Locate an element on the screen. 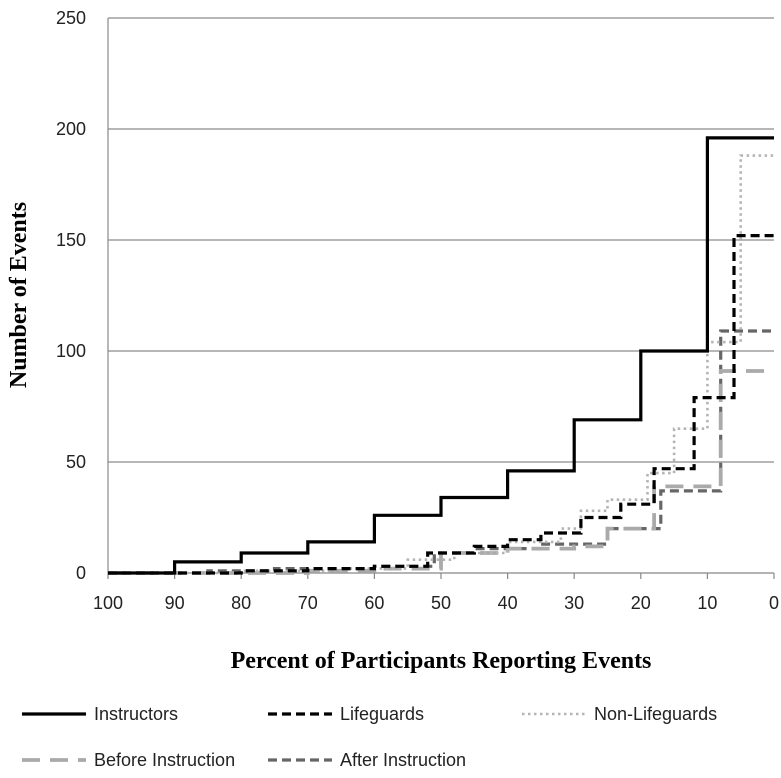 The height and width of the screenshot is (778, 781). x-tick-label: 0 is located at coordinates (774, 603).